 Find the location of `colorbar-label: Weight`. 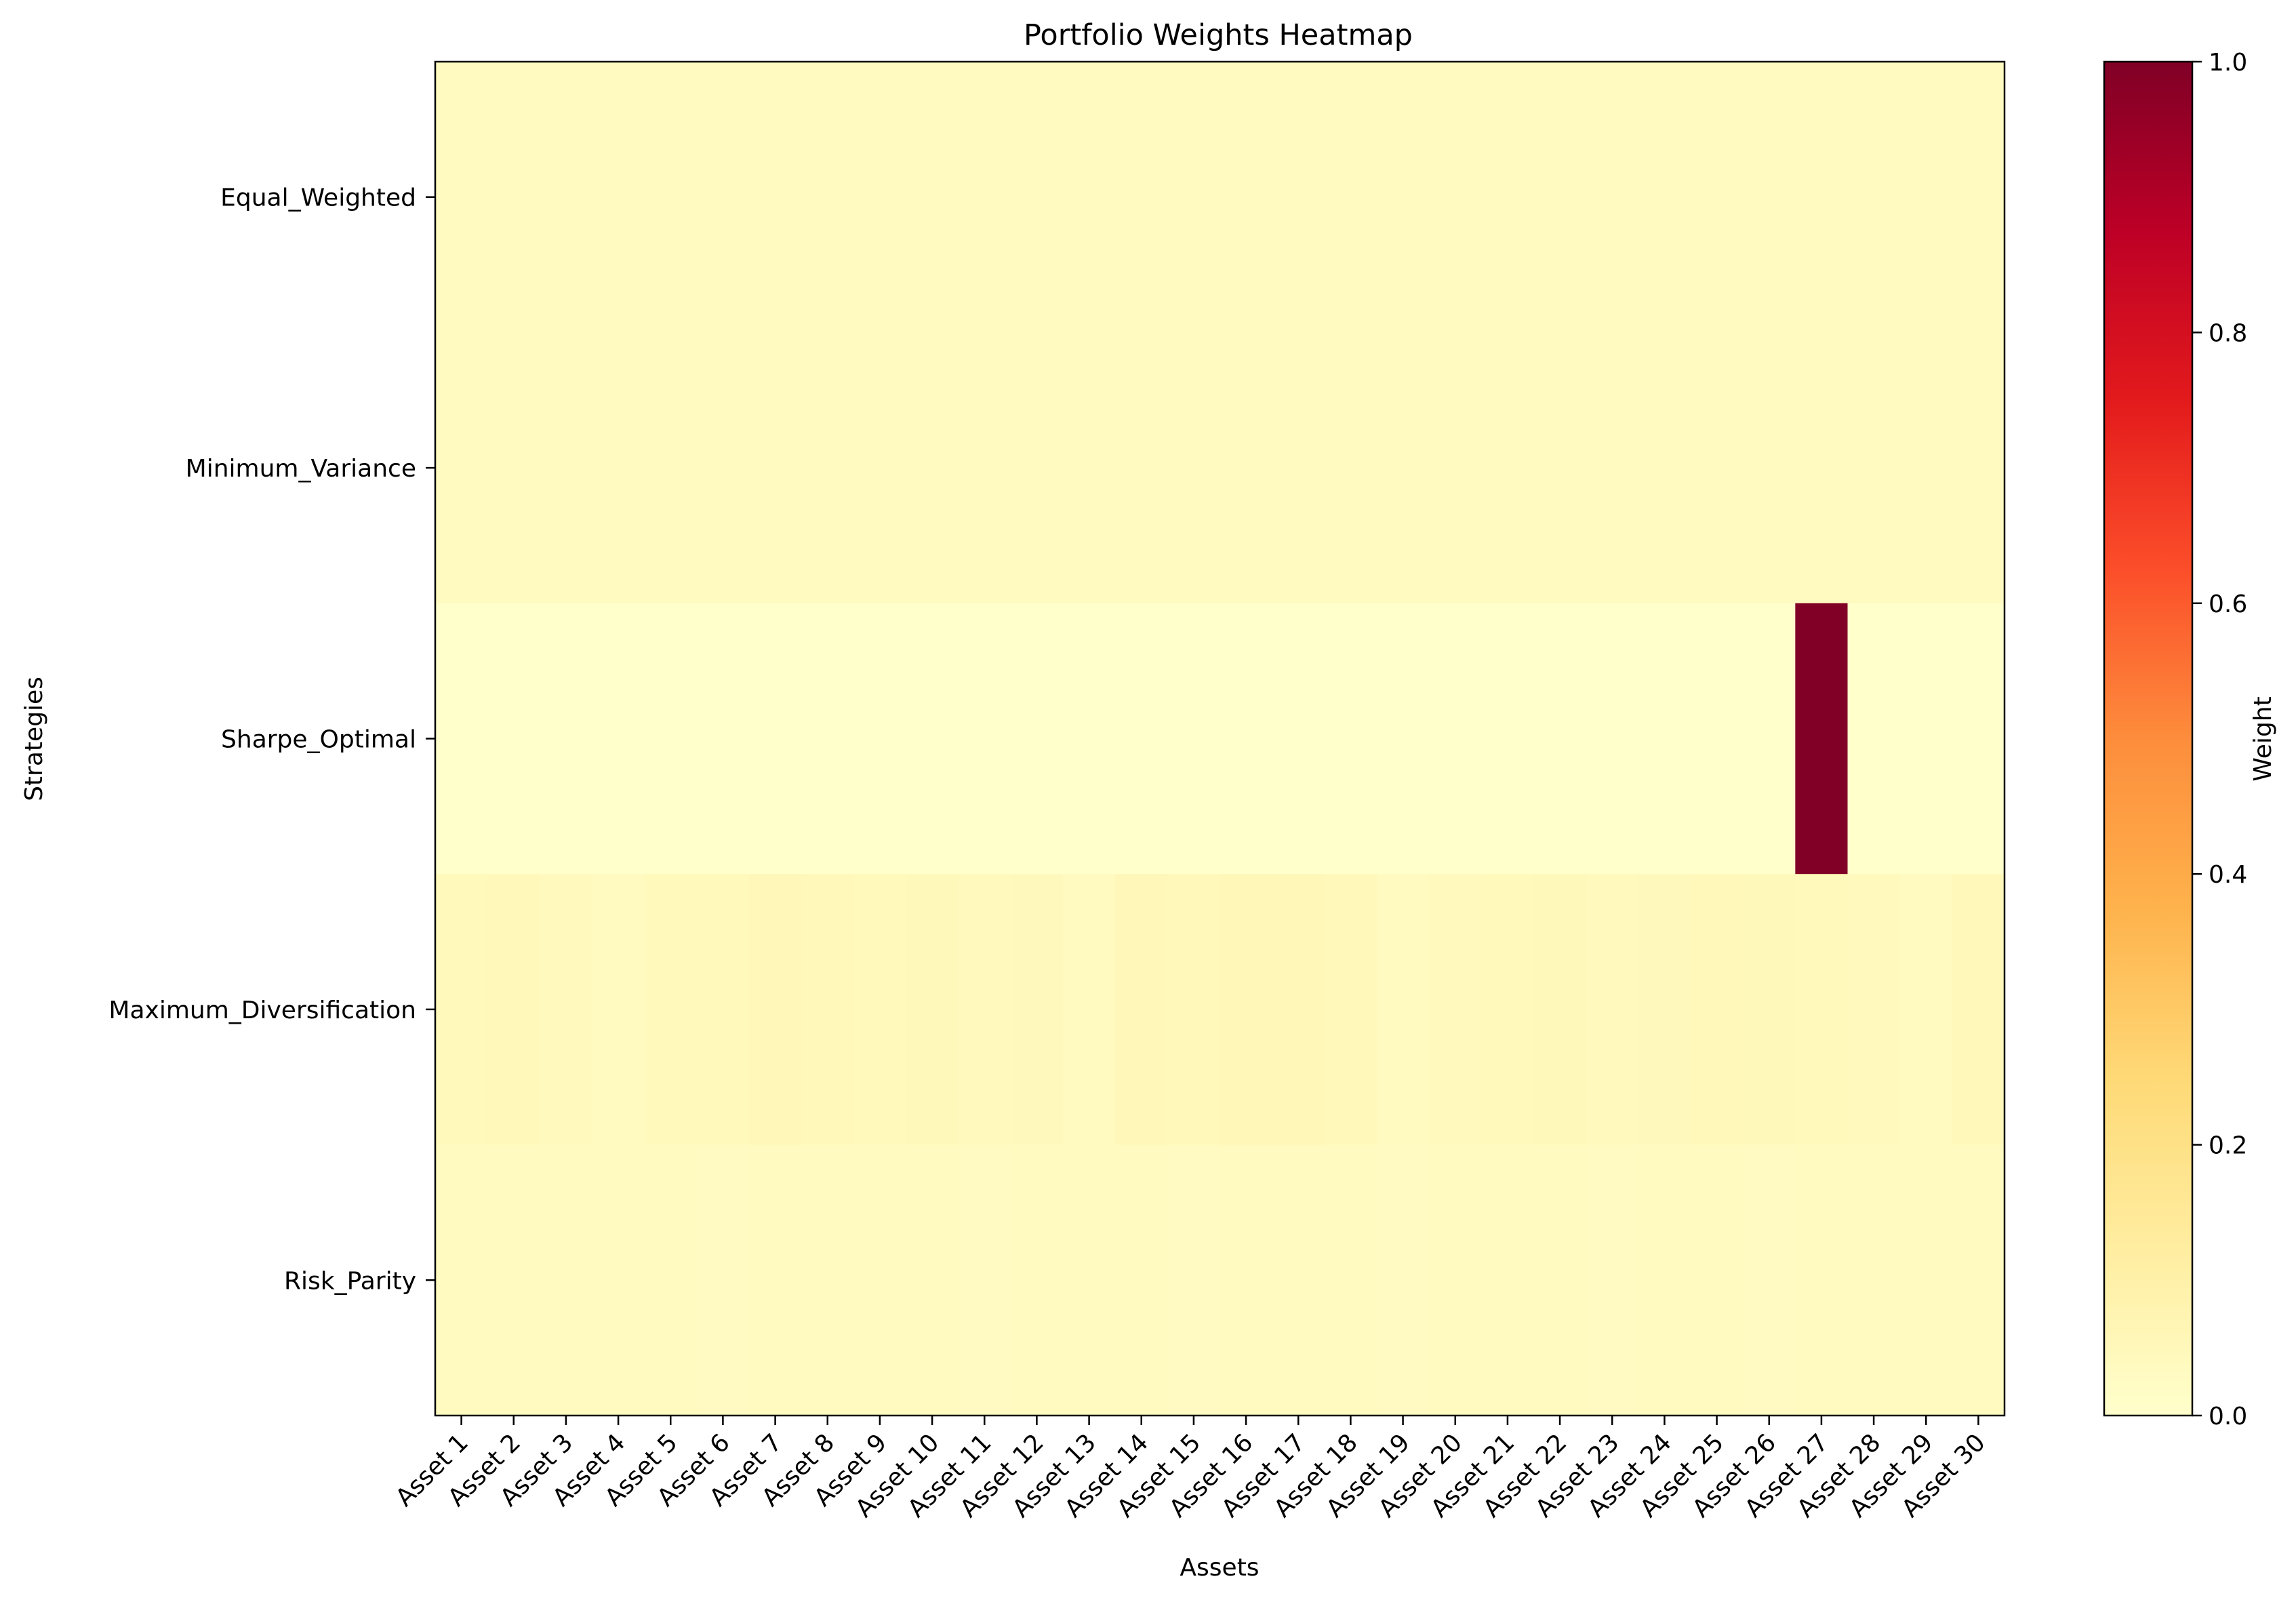

colorbar-label: Weight is located at coordinates (2263, 738).